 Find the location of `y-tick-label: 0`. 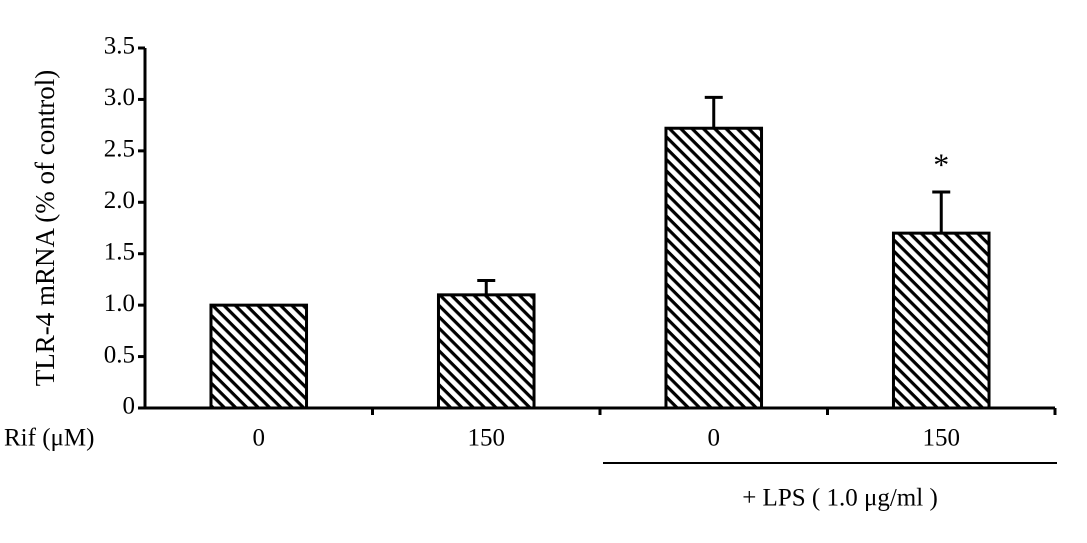

y-tick-label: 0 is located at coordinates (129, 406).